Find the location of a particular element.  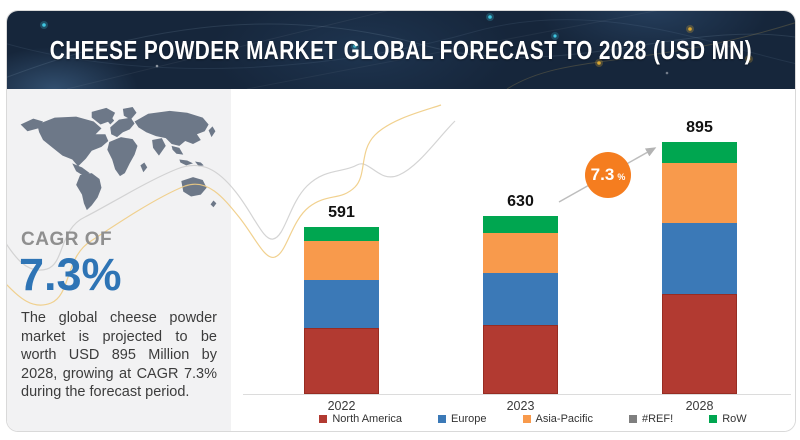

axis-label-2028: 2028 is located at coordinates (699, 406).